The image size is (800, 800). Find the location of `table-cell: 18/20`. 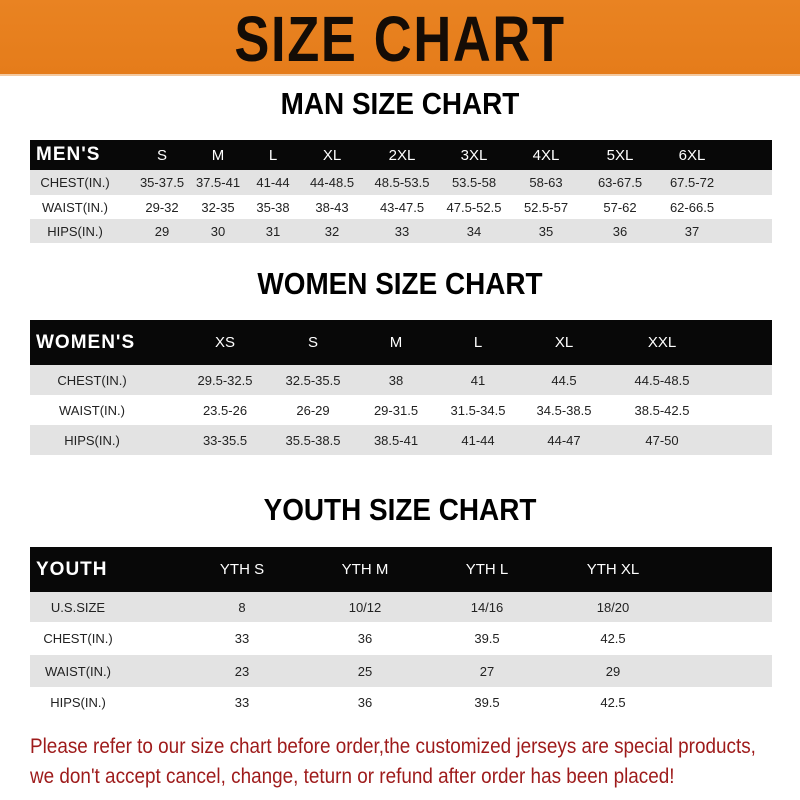

table-cell: 18/20 is located at coordinates (613, 607).